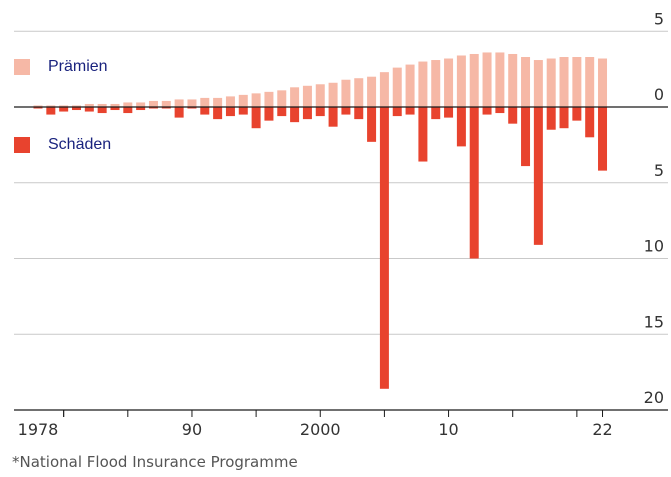  I want to click on legend-label-claims: Schäden, so click(80, 144).